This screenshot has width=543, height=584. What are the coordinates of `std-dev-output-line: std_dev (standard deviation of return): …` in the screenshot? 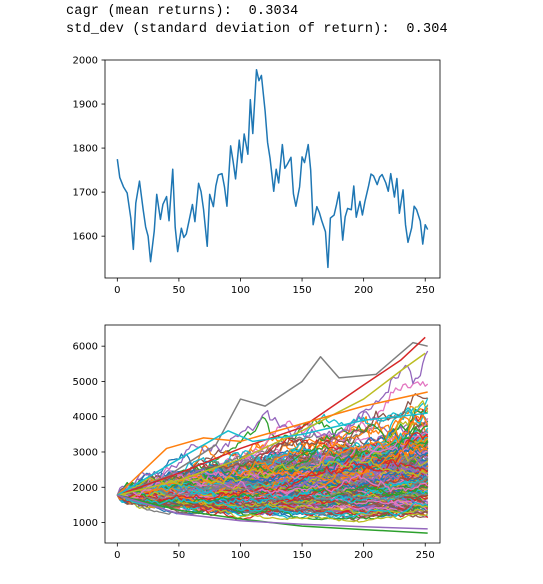 It's located at (257, 29).